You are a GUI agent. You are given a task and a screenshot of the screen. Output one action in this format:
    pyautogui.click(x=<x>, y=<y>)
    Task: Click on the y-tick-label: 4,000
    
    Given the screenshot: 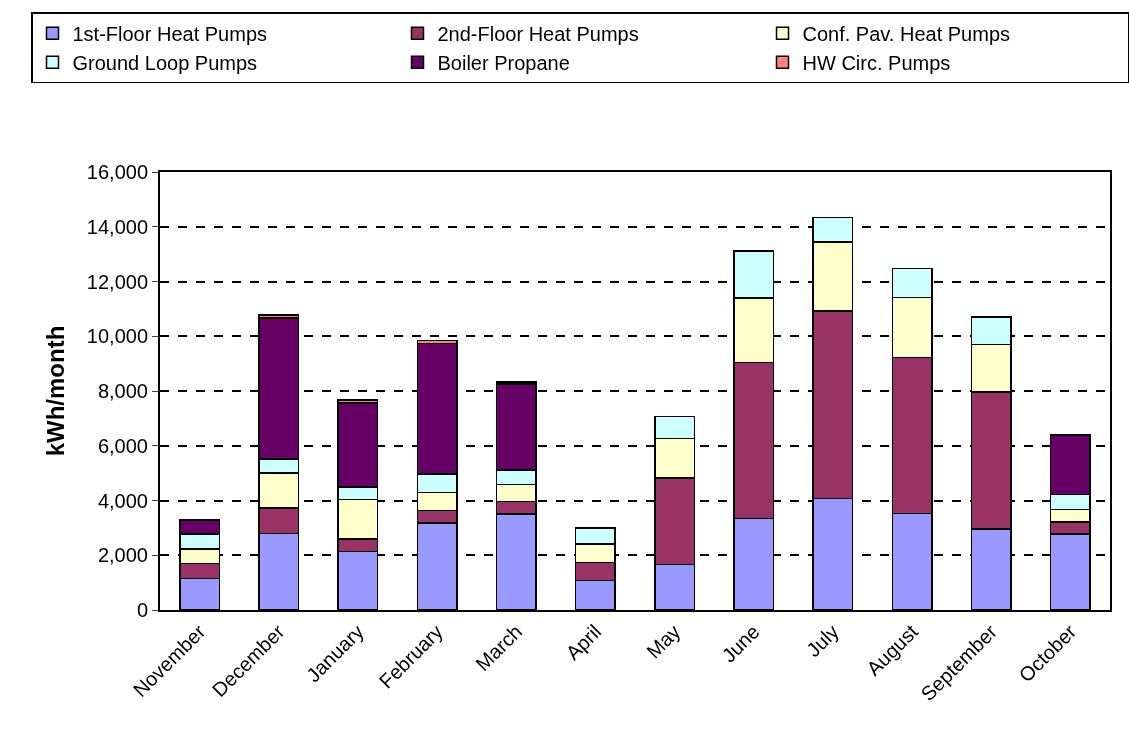 What is the action you would take?
    pyautogui.click(x=122, y=500)
    